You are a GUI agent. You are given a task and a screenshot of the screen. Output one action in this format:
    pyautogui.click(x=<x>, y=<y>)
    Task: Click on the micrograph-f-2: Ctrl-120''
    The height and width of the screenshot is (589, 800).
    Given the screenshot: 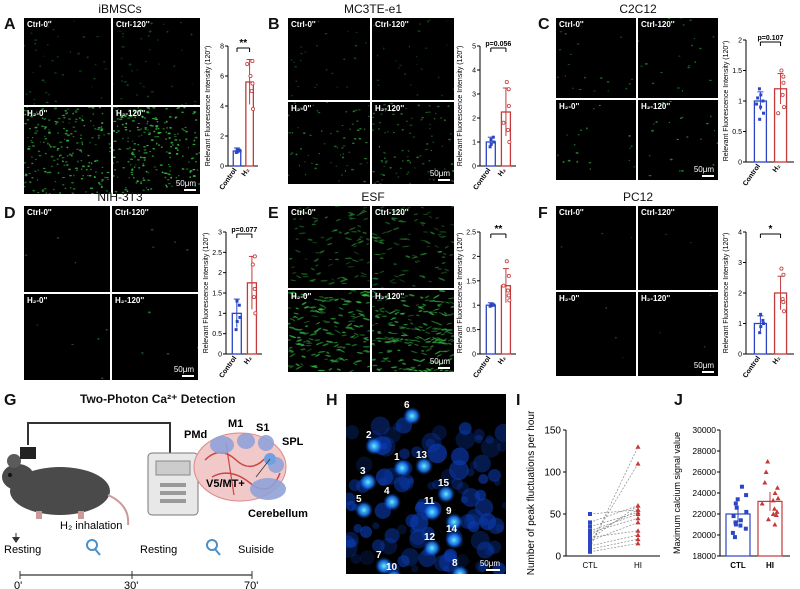 What is the action you would take?
    pyautogui.click(x=678, y=248)
    